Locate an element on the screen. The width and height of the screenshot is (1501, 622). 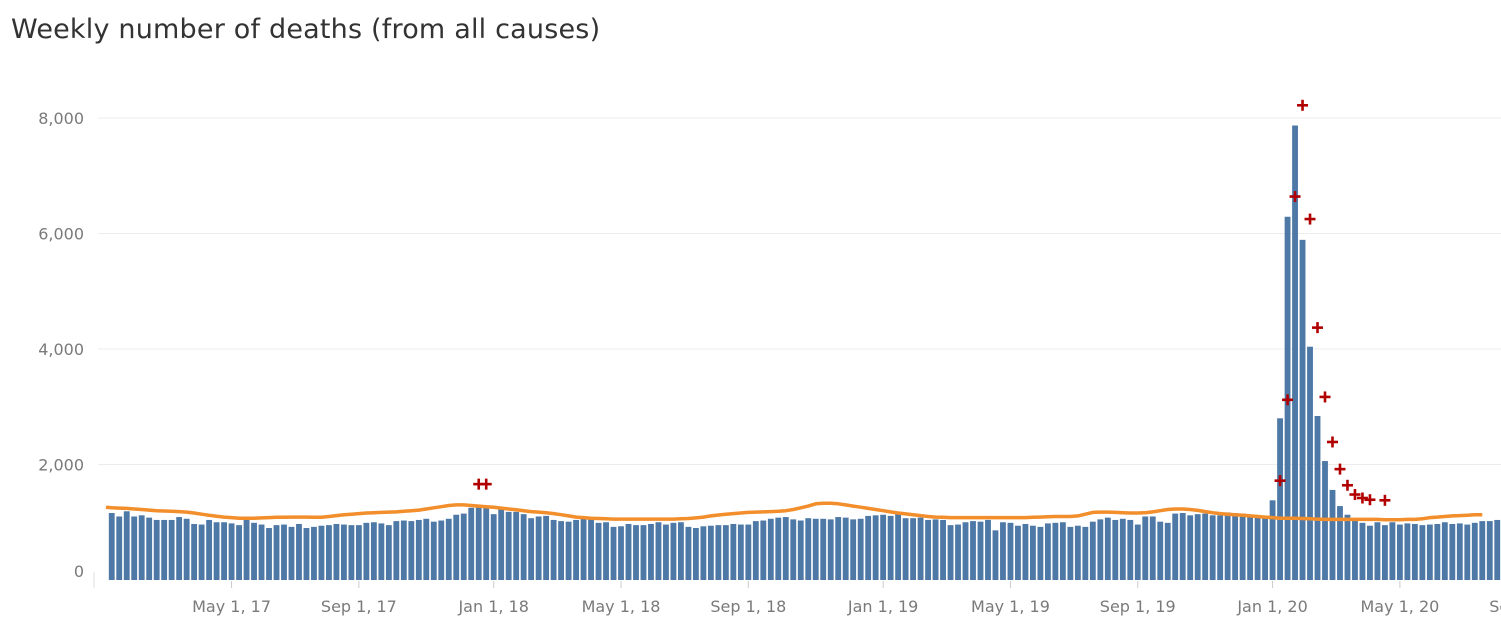
x-tick-label: Sep 1, 20 is located at coordinates (1495, 606).